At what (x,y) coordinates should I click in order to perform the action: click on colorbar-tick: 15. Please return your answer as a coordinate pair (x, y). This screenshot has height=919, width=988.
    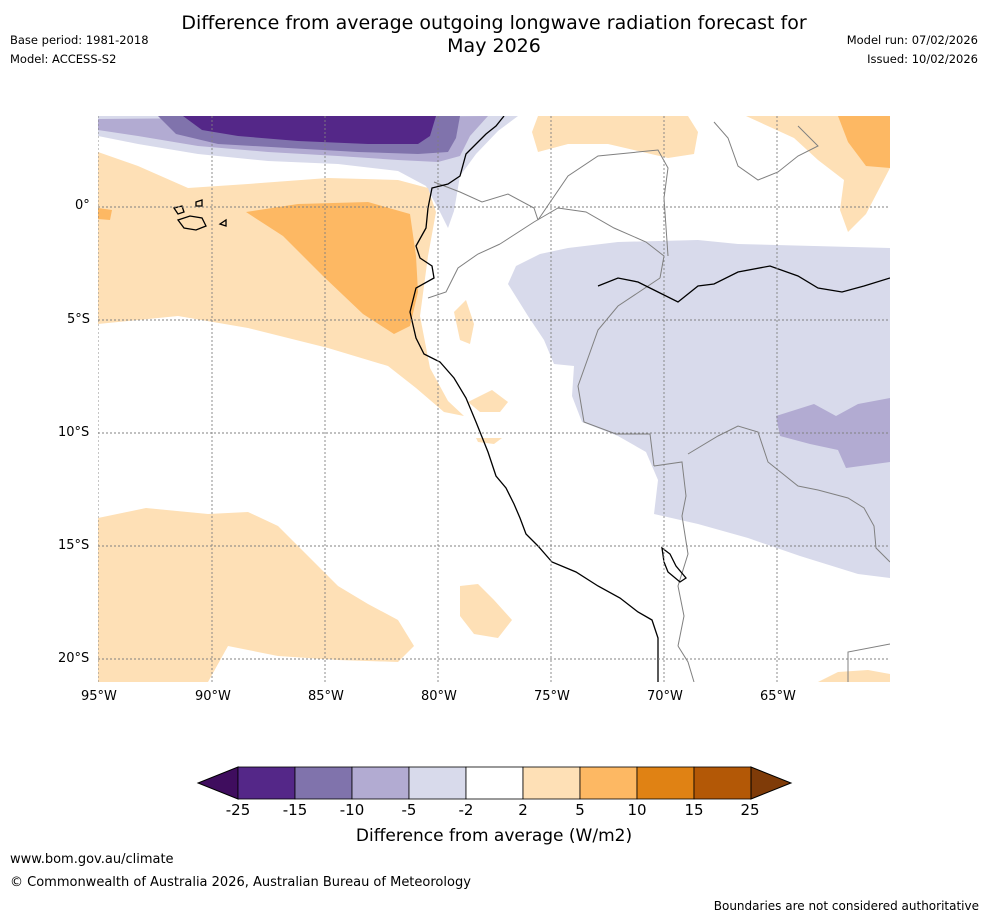
    Looking at the image, I should click on (694, 810).